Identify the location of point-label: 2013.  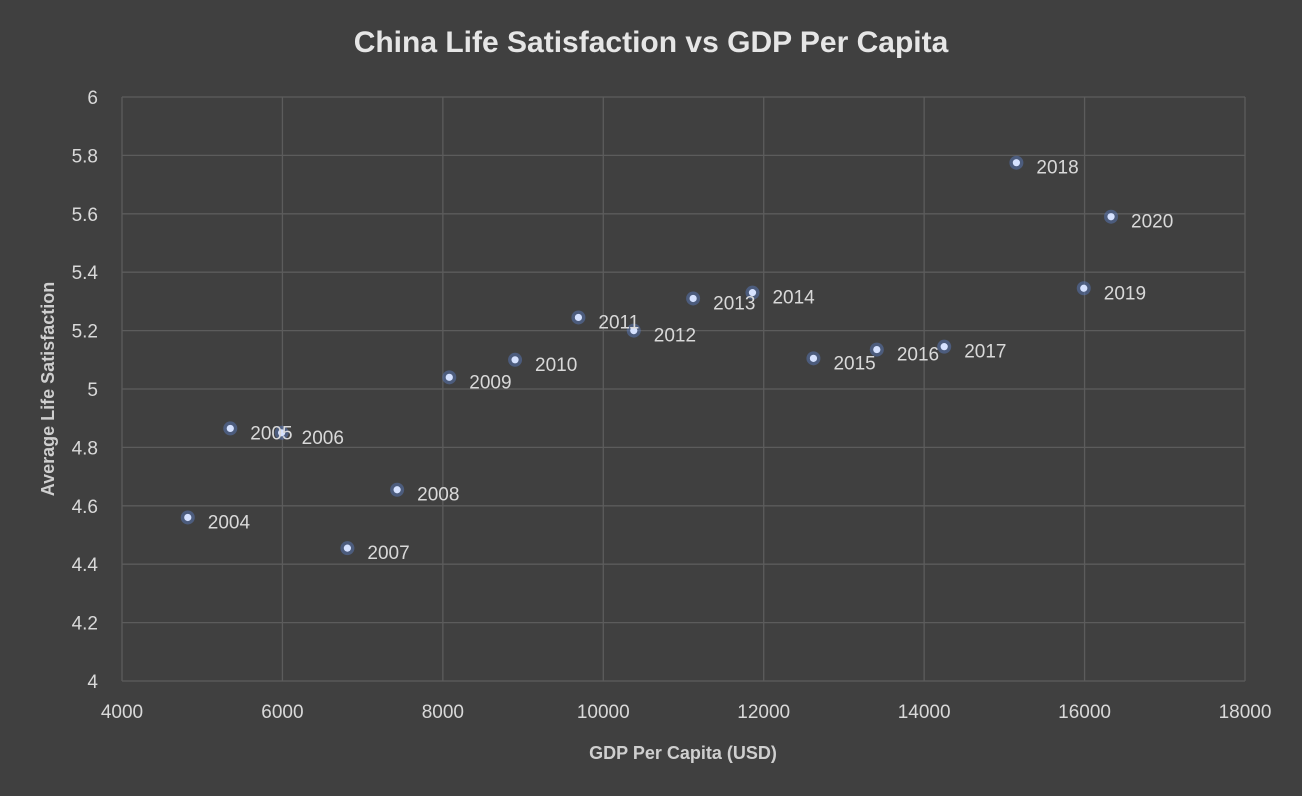
(734, 303).